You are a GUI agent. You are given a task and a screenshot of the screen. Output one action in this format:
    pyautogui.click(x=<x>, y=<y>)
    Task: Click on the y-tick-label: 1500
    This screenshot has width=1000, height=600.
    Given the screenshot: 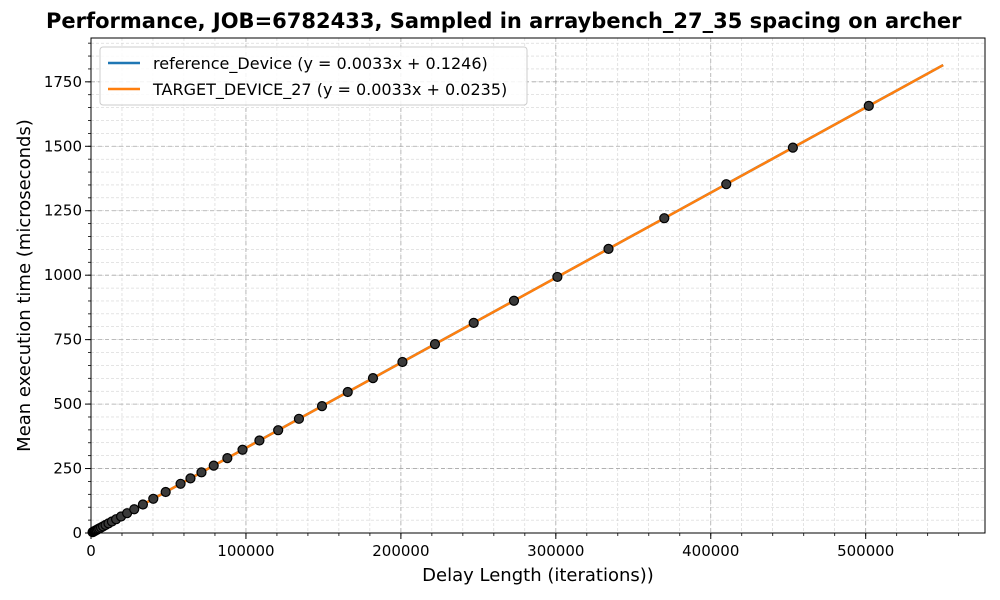 What is the action you would take?
    pyautogui.click(x=63, y=146)
    